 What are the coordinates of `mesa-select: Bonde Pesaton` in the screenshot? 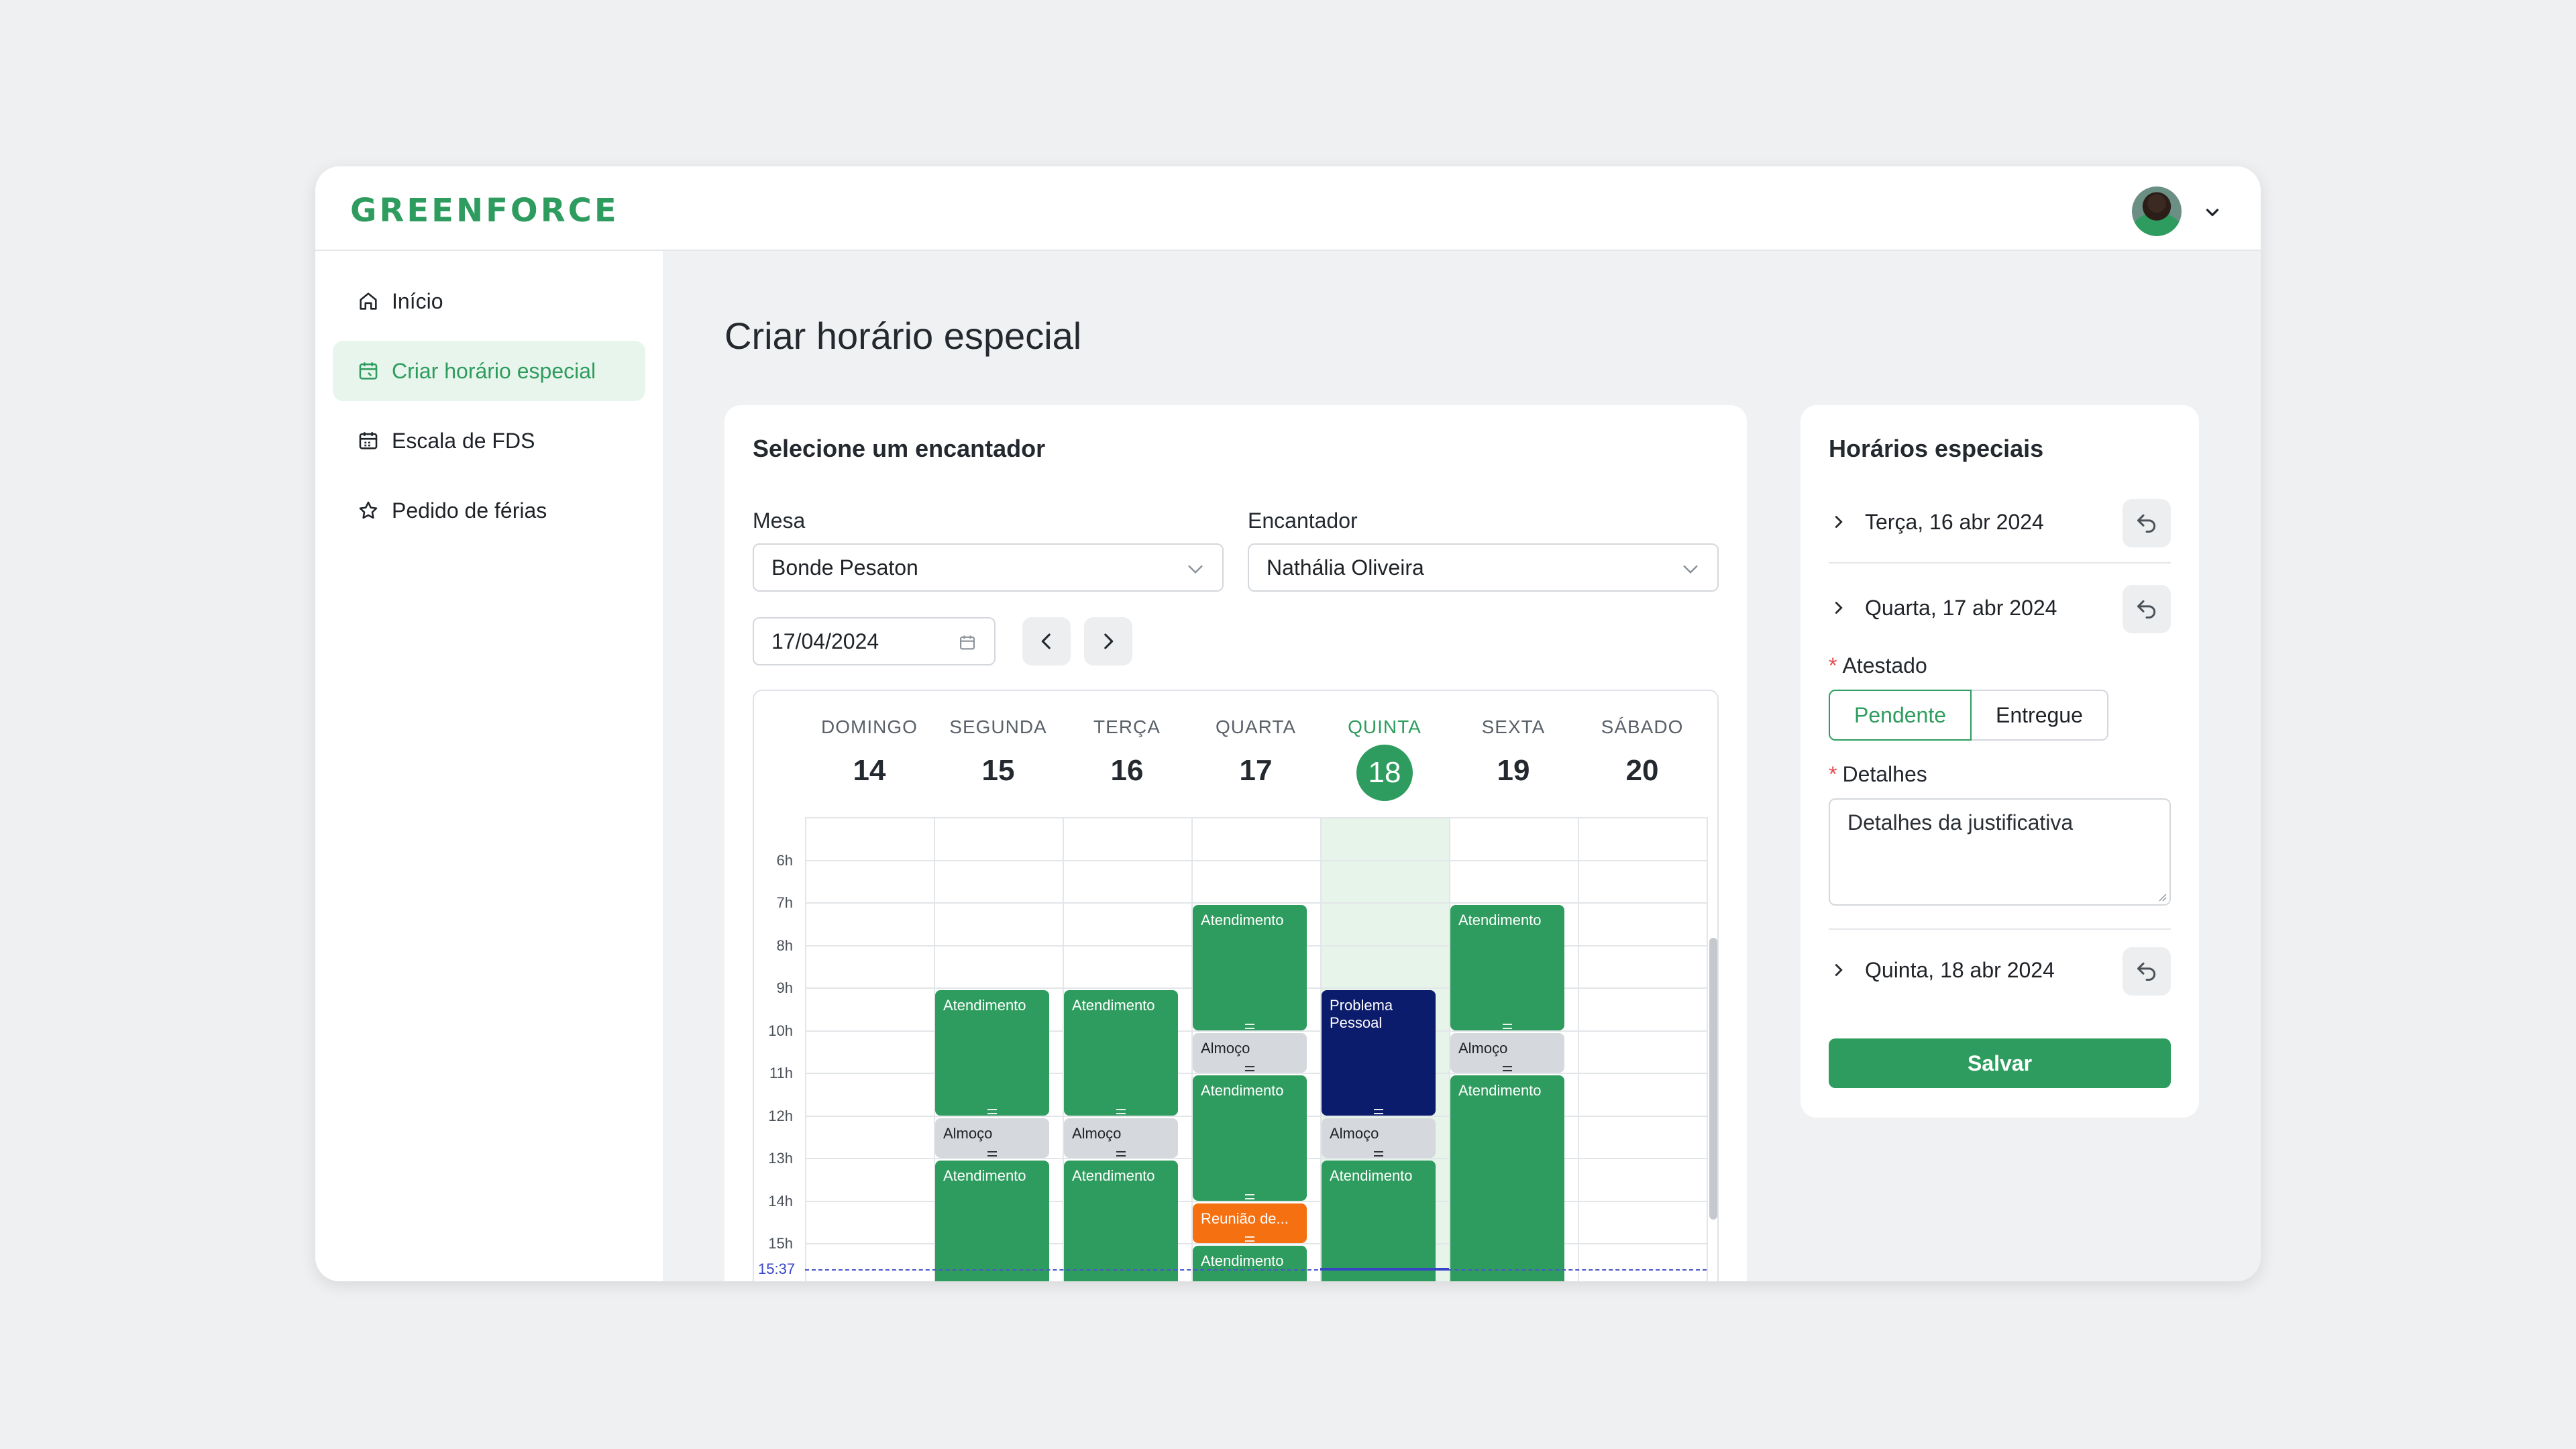 It's located at (988, 567).